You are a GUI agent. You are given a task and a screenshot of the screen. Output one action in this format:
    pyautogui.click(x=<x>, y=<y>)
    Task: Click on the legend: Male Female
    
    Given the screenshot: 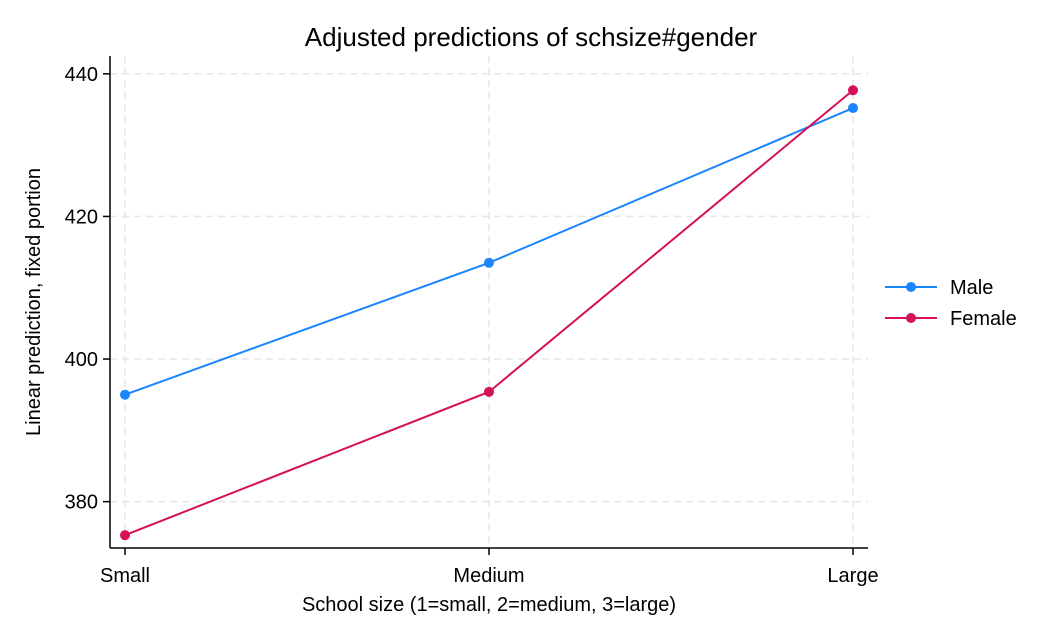 What is the action you would take?
    pyautogui.click(x=951, y=303)
    